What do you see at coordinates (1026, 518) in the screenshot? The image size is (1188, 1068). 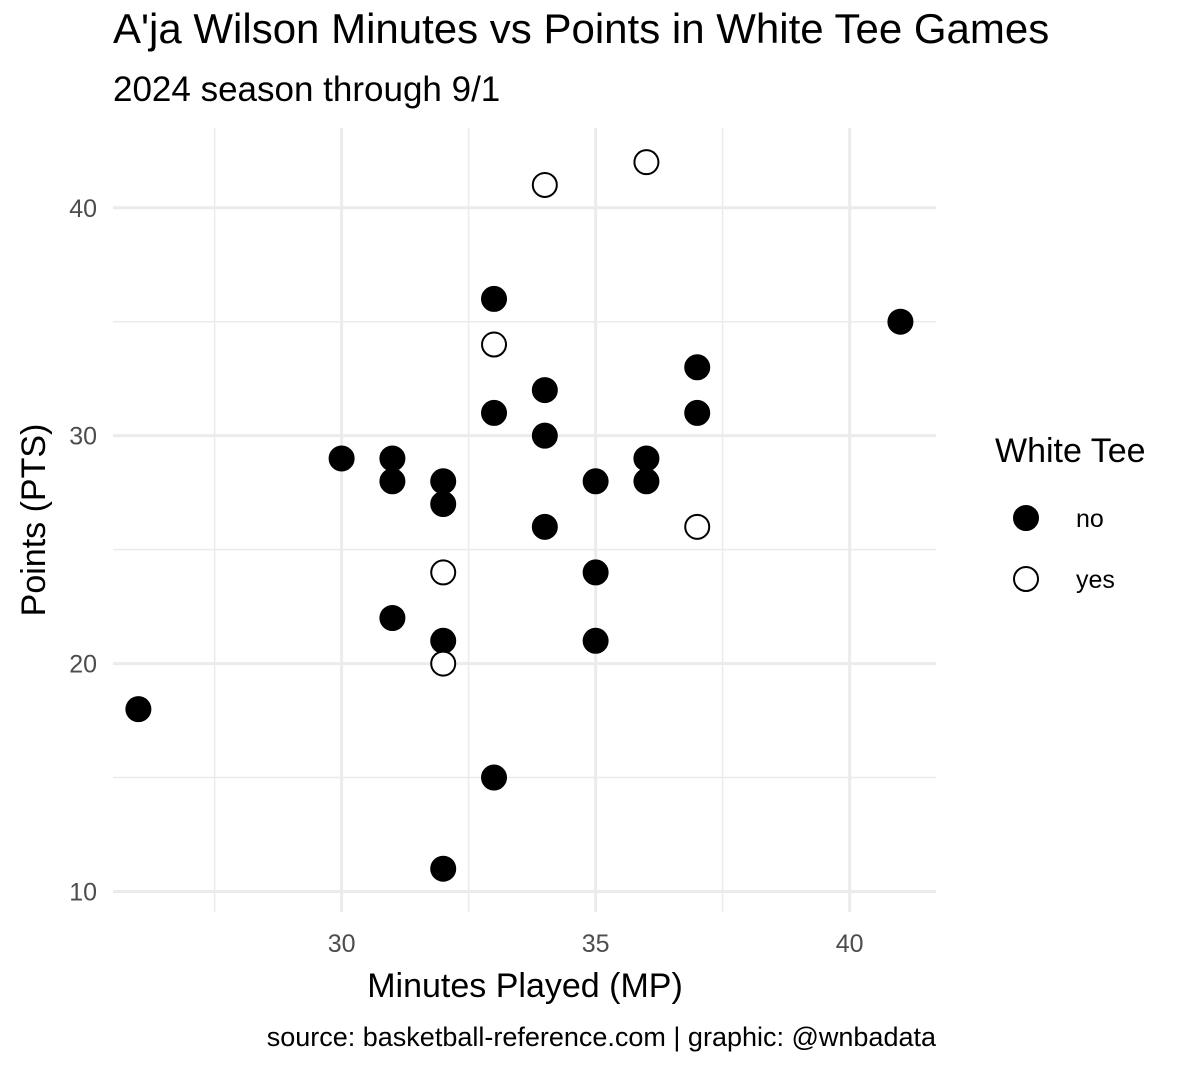 I see `legend-key-no` at bounding box center [1026, 518].